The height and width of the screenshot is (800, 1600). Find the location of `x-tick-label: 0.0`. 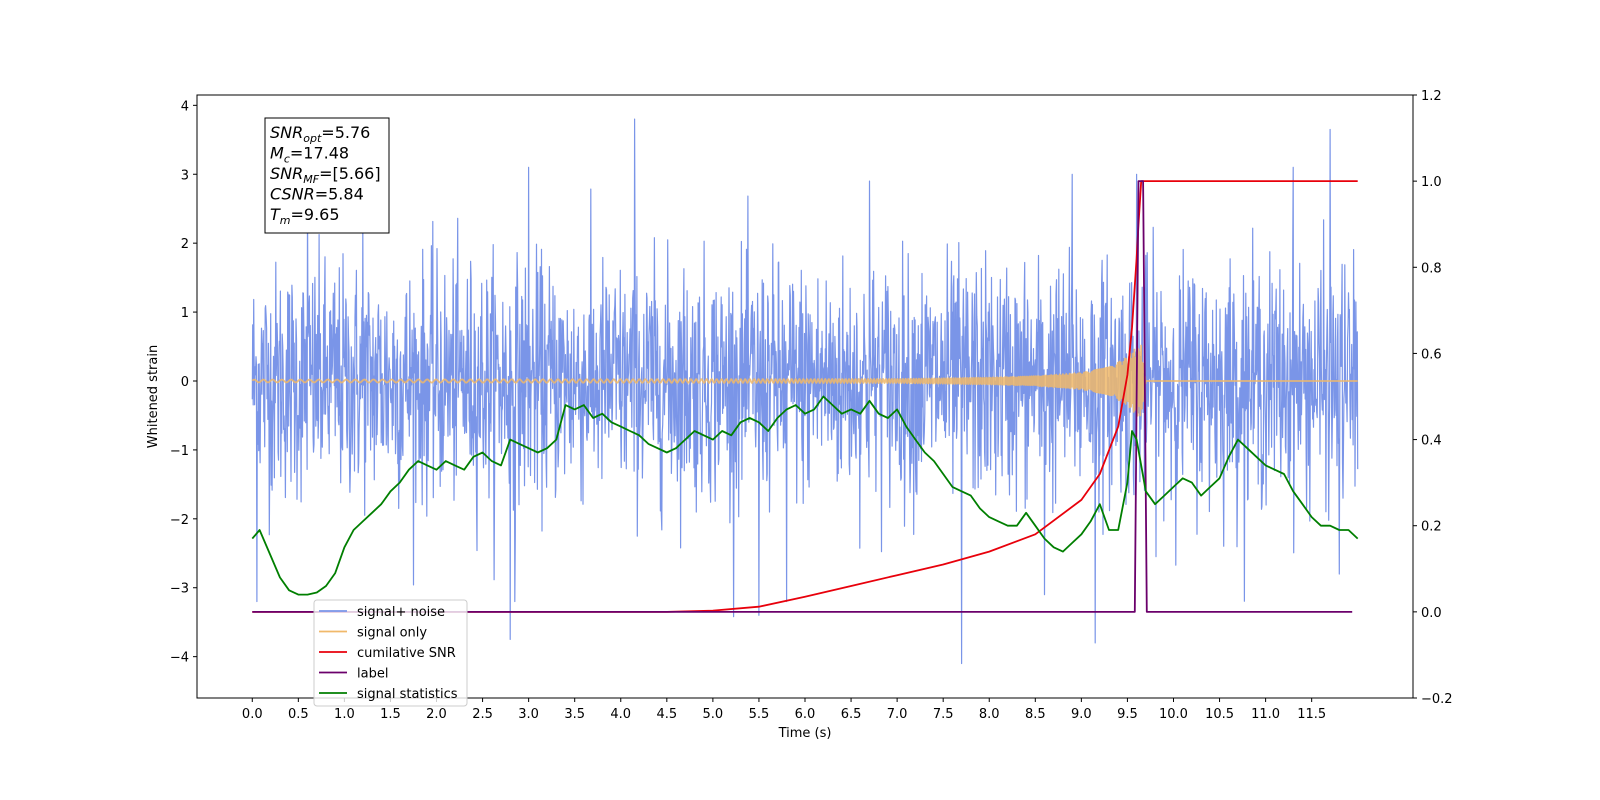

x-tick-label: 0.0 is located at coordinates (252, 714).